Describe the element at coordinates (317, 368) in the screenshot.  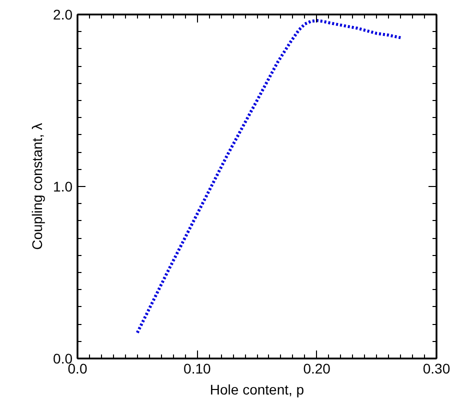
I see `x-tick-label: 0.20` at that location.